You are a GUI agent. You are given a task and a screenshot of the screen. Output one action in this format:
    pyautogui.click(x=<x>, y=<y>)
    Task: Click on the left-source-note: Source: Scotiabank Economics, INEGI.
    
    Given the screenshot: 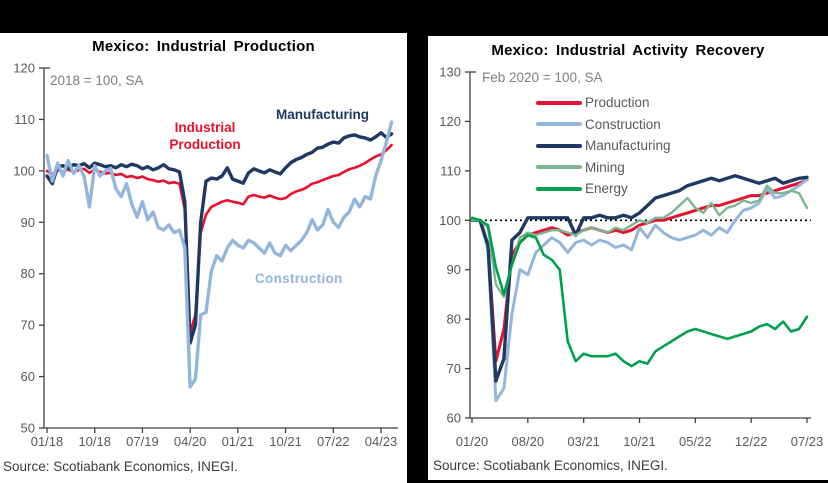 What is the action you would take?
    pyautogui.click(x=120, y=466)
    